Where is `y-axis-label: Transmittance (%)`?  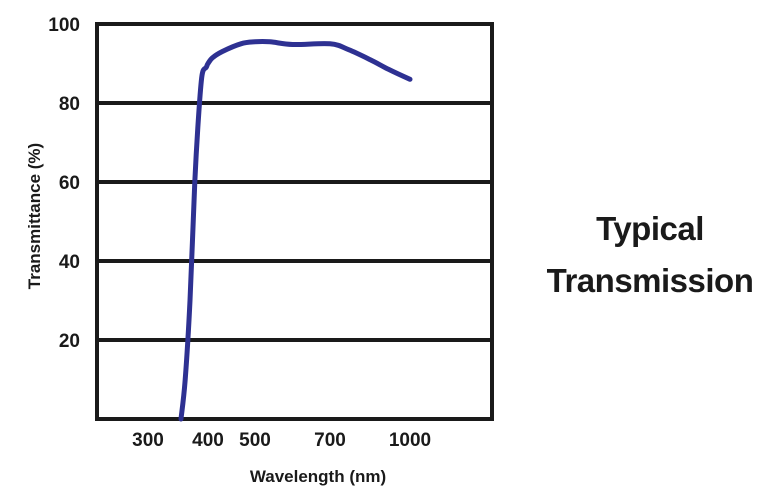 y-axis-label: Transmittance (%) is located at coordinates (34, 216).